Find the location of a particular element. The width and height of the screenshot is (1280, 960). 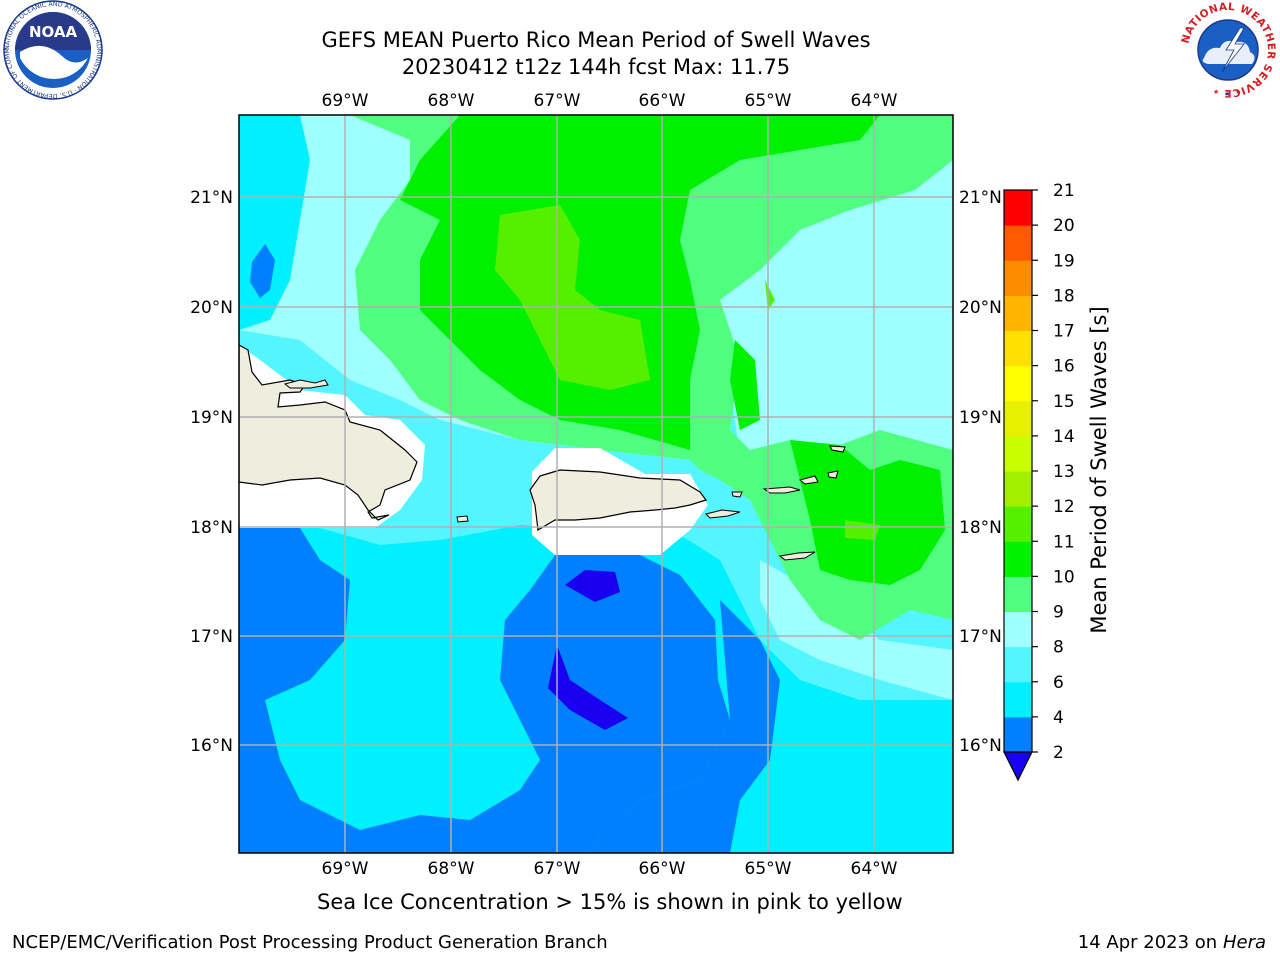

chart-subtitle: 20230412 t12z 144h fcst Max: 11.75 is located at coordinates (596, 67).